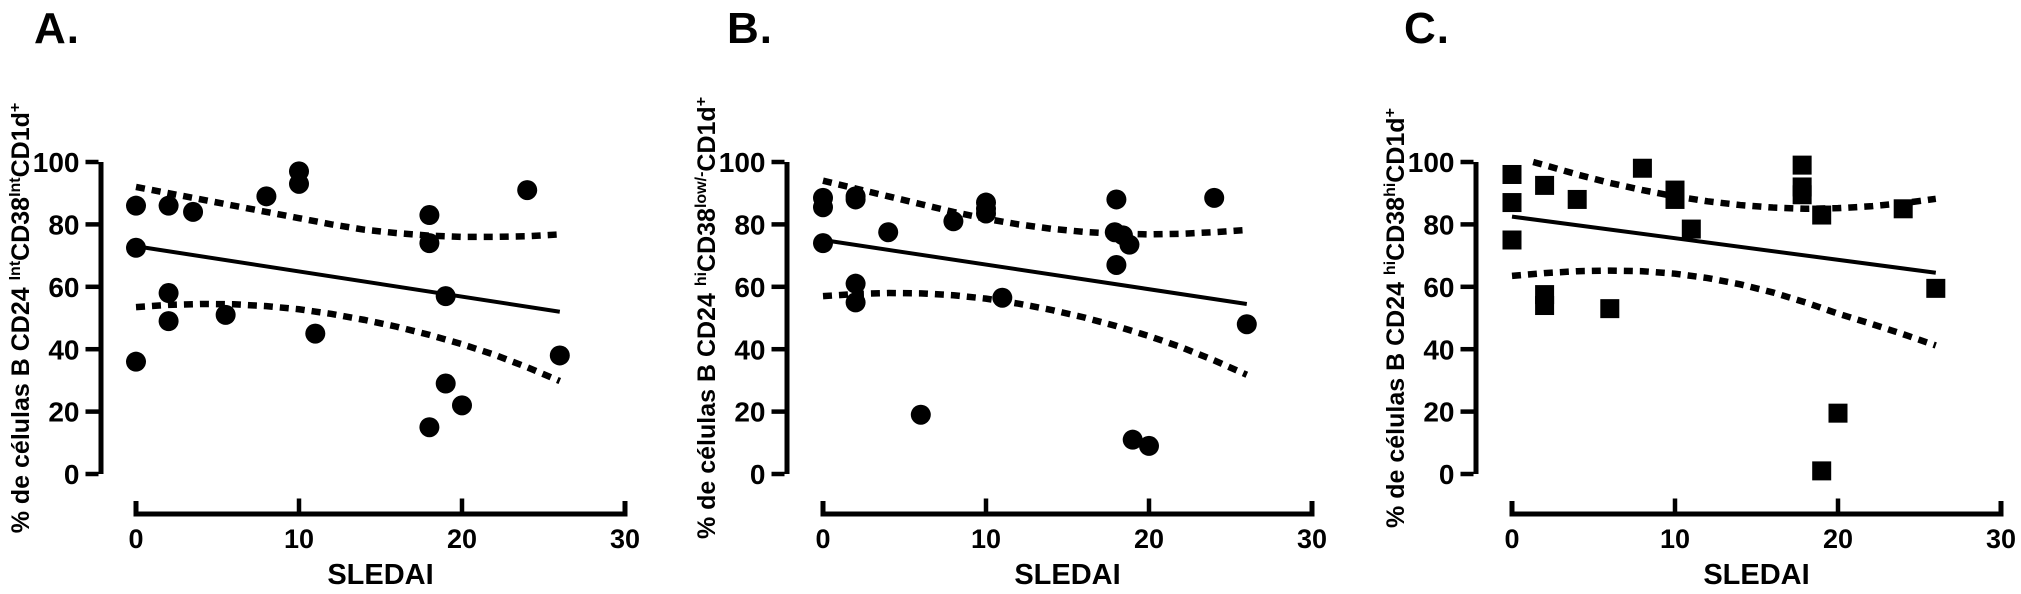  What do you see at coordinates (1396, 318) in the screenshot?
I see `y-axis-label: % de células B CD24 hiCD38hiCD1d+` at bounding box center [1396, 318].